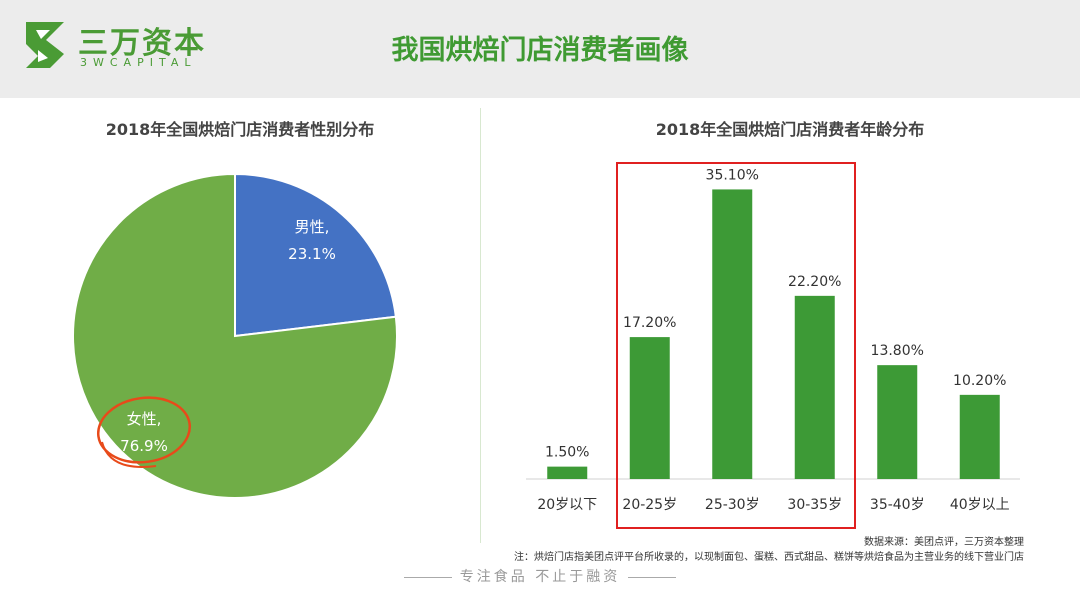 This screenshot has width=1080, height=608. Describe the element at coordinates (649, 323) in the screenshot. I see `bar-data-label-1: 17.20%` at that location.